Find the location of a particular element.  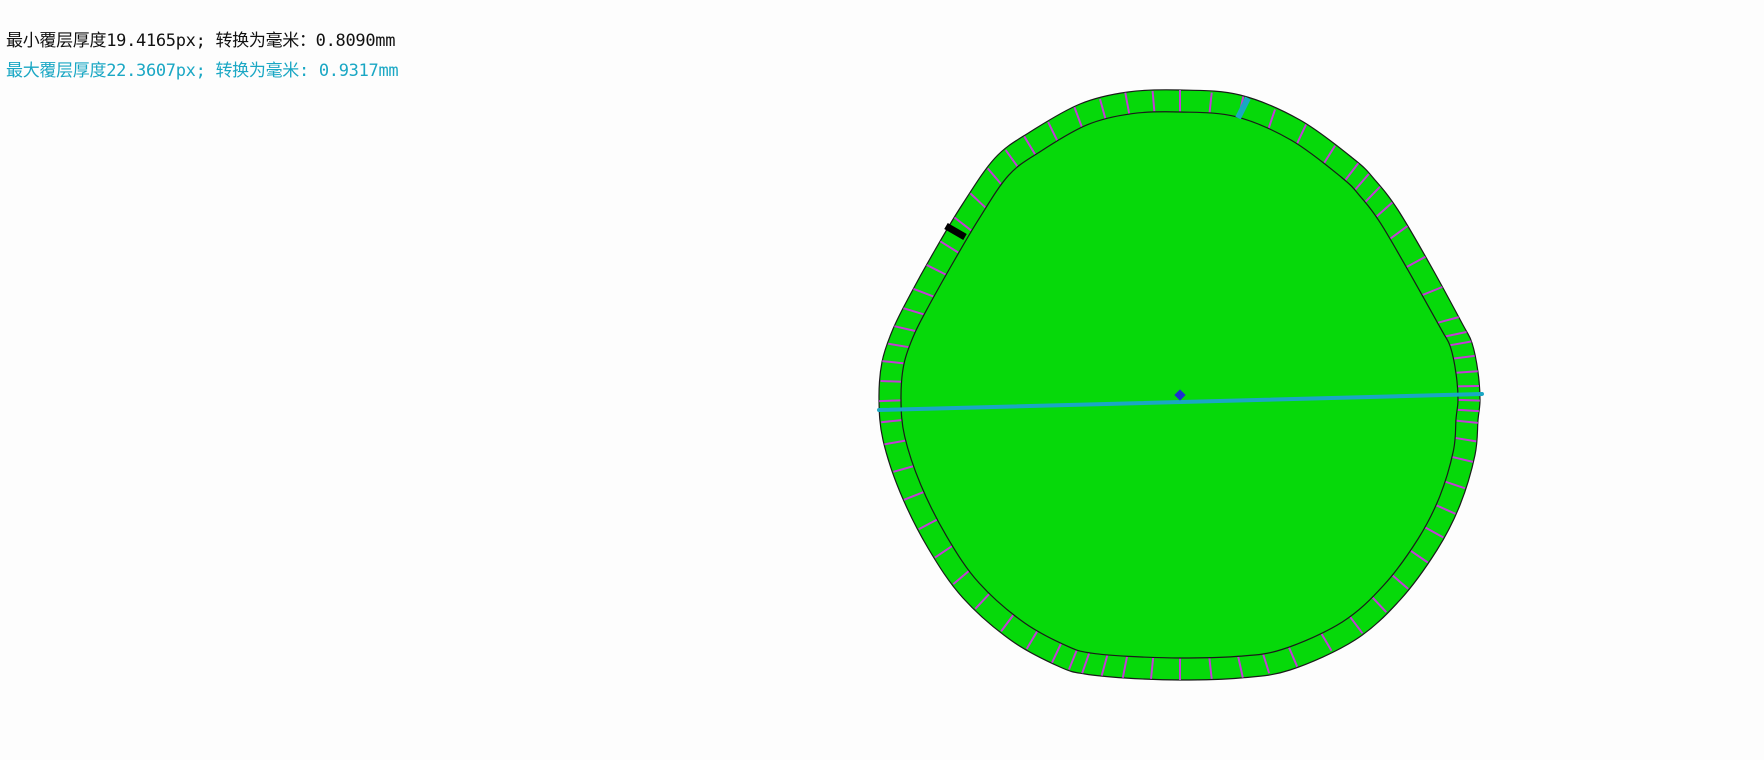

max-thickness-marker is located at coordinates (1243, 108).